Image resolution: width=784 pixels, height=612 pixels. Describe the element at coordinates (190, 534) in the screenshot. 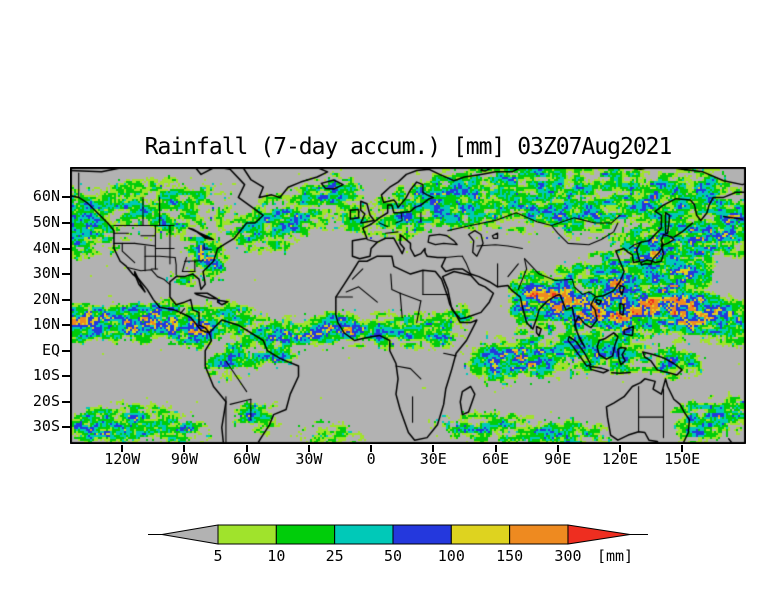

I see `colorbar-below-arrow` at that location.